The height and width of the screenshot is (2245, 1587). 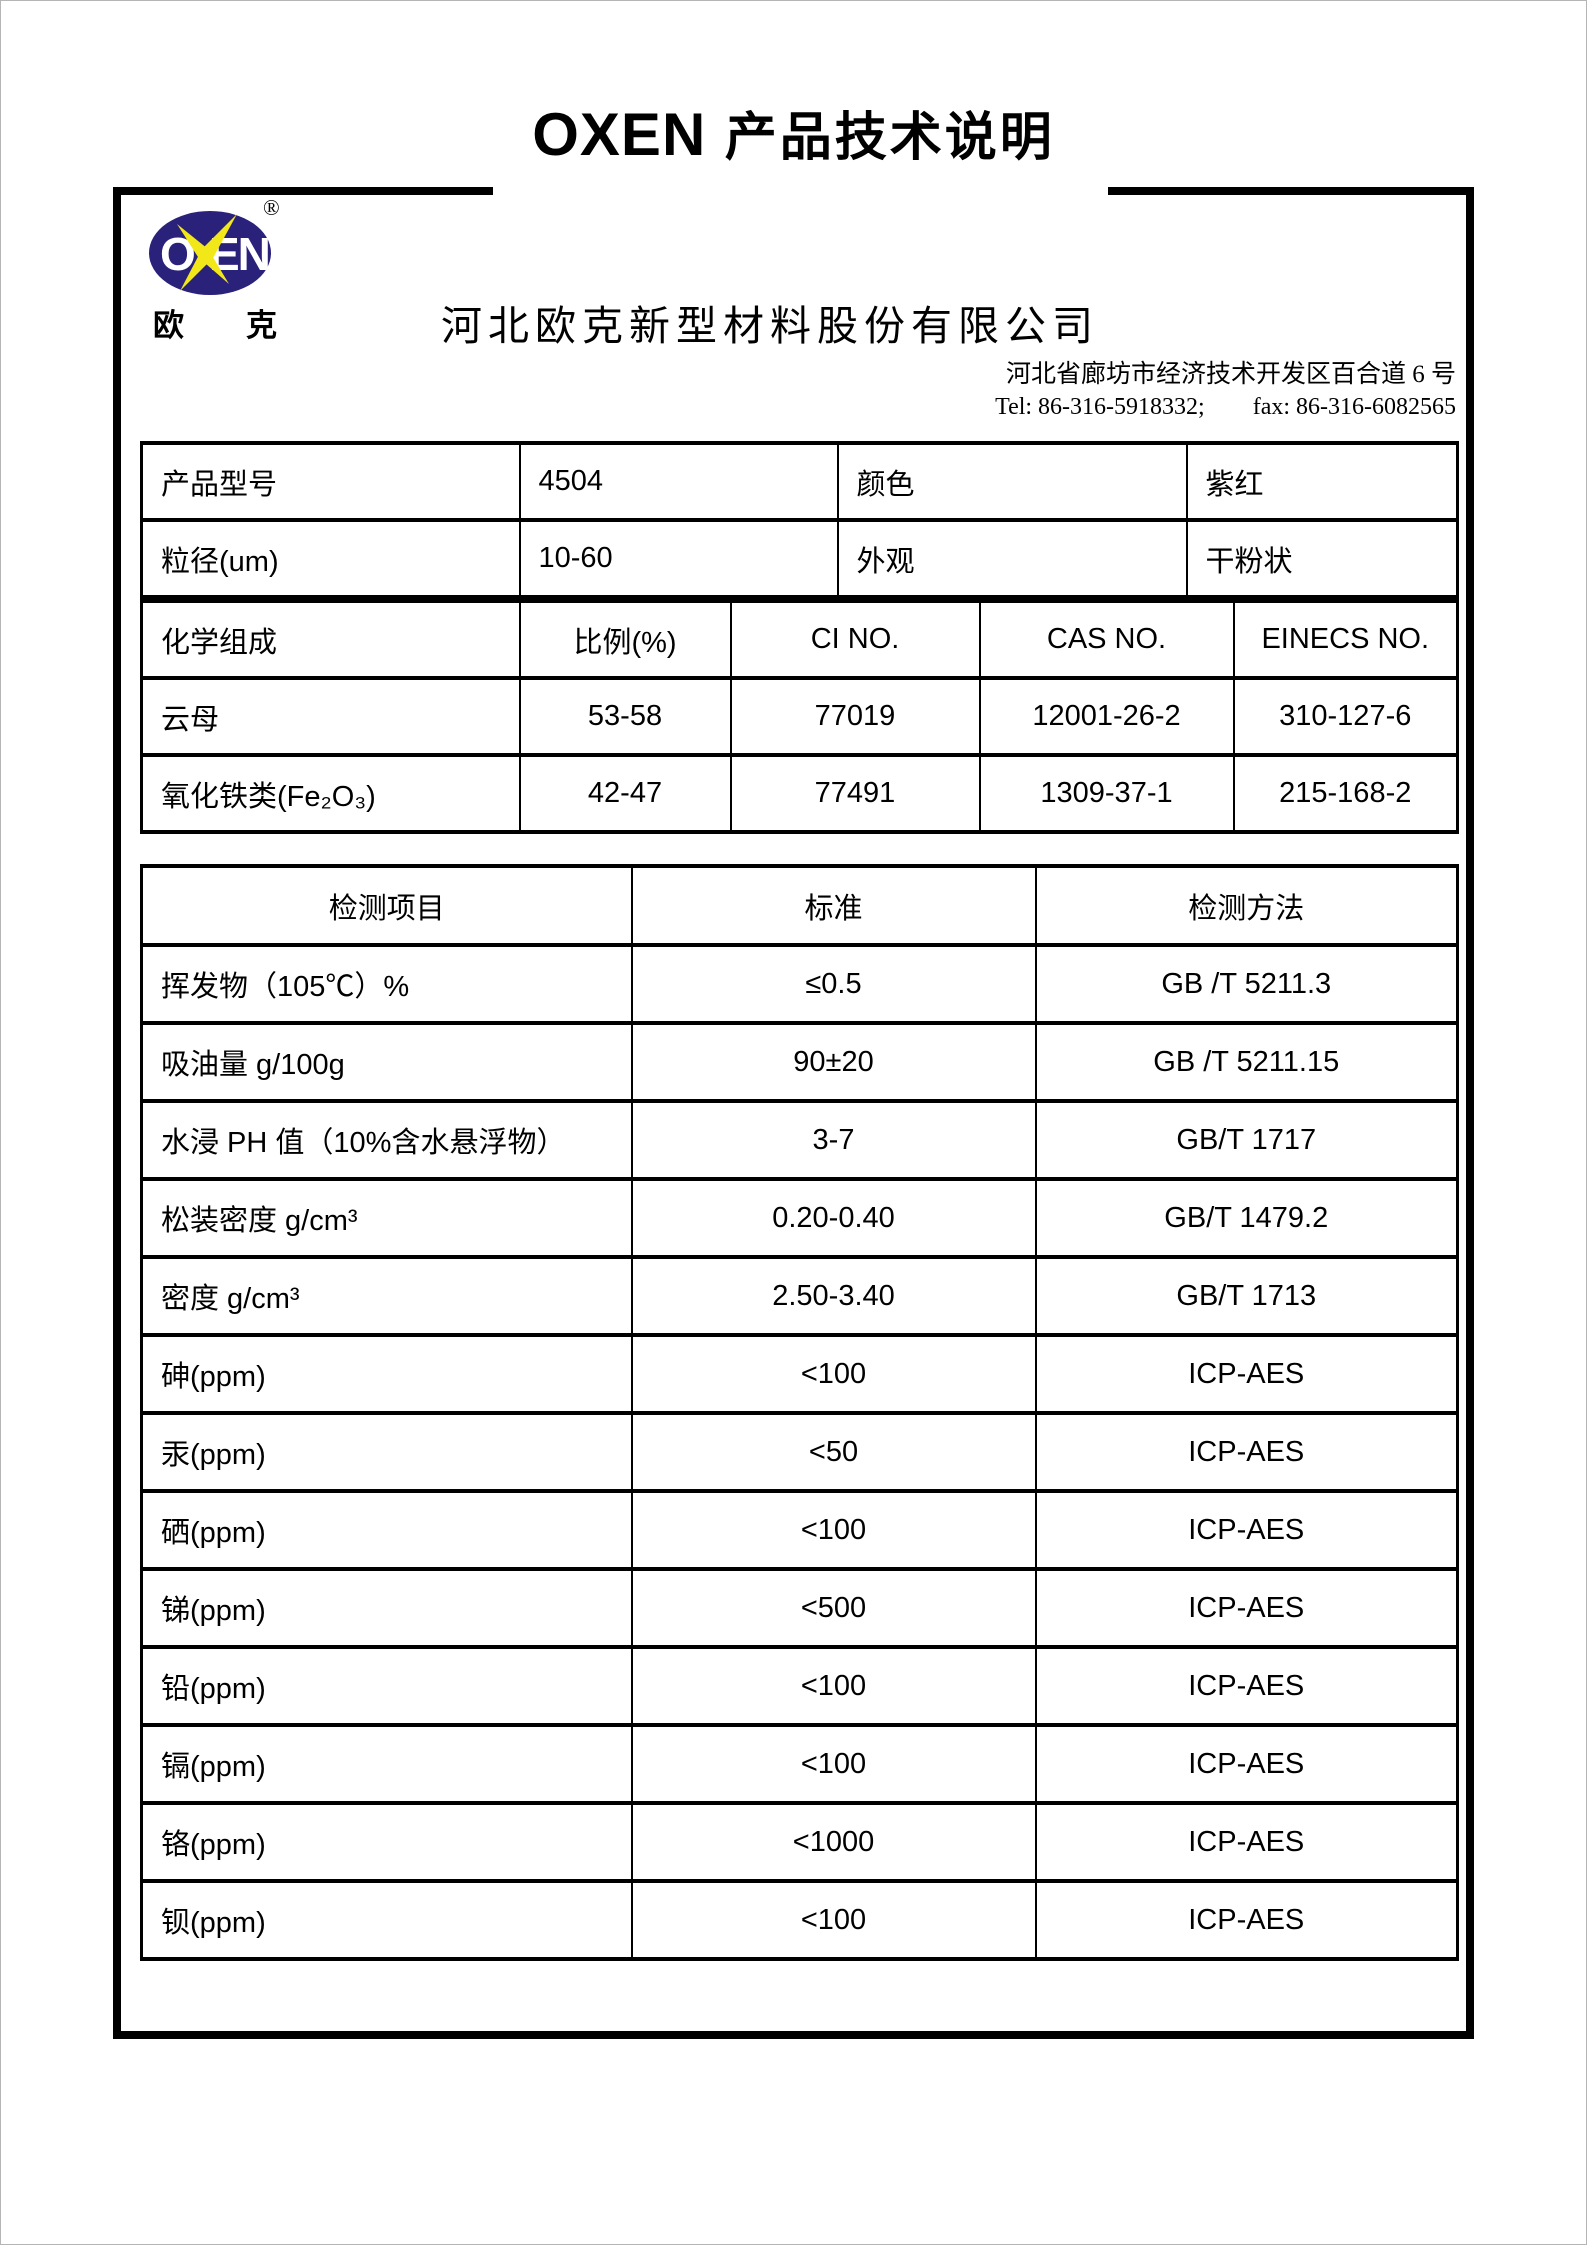 What do you see at coordinates (330, 639) in the screenshot?
I see `composition-header-cell: 化学组成` at bounding box center [330, 639].